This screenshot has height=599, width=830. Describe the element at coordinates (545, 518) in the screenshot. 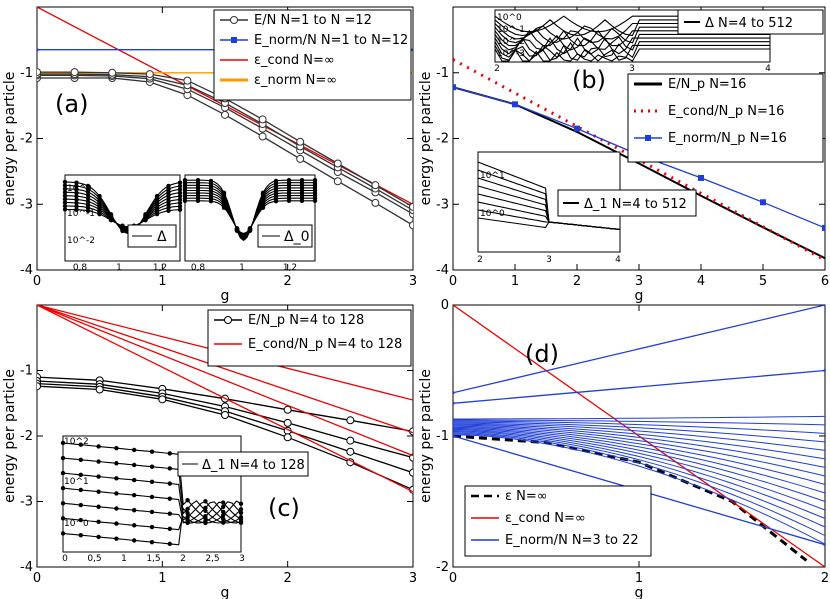

I see `legend-entry: ε_cond N=∞` at that location.